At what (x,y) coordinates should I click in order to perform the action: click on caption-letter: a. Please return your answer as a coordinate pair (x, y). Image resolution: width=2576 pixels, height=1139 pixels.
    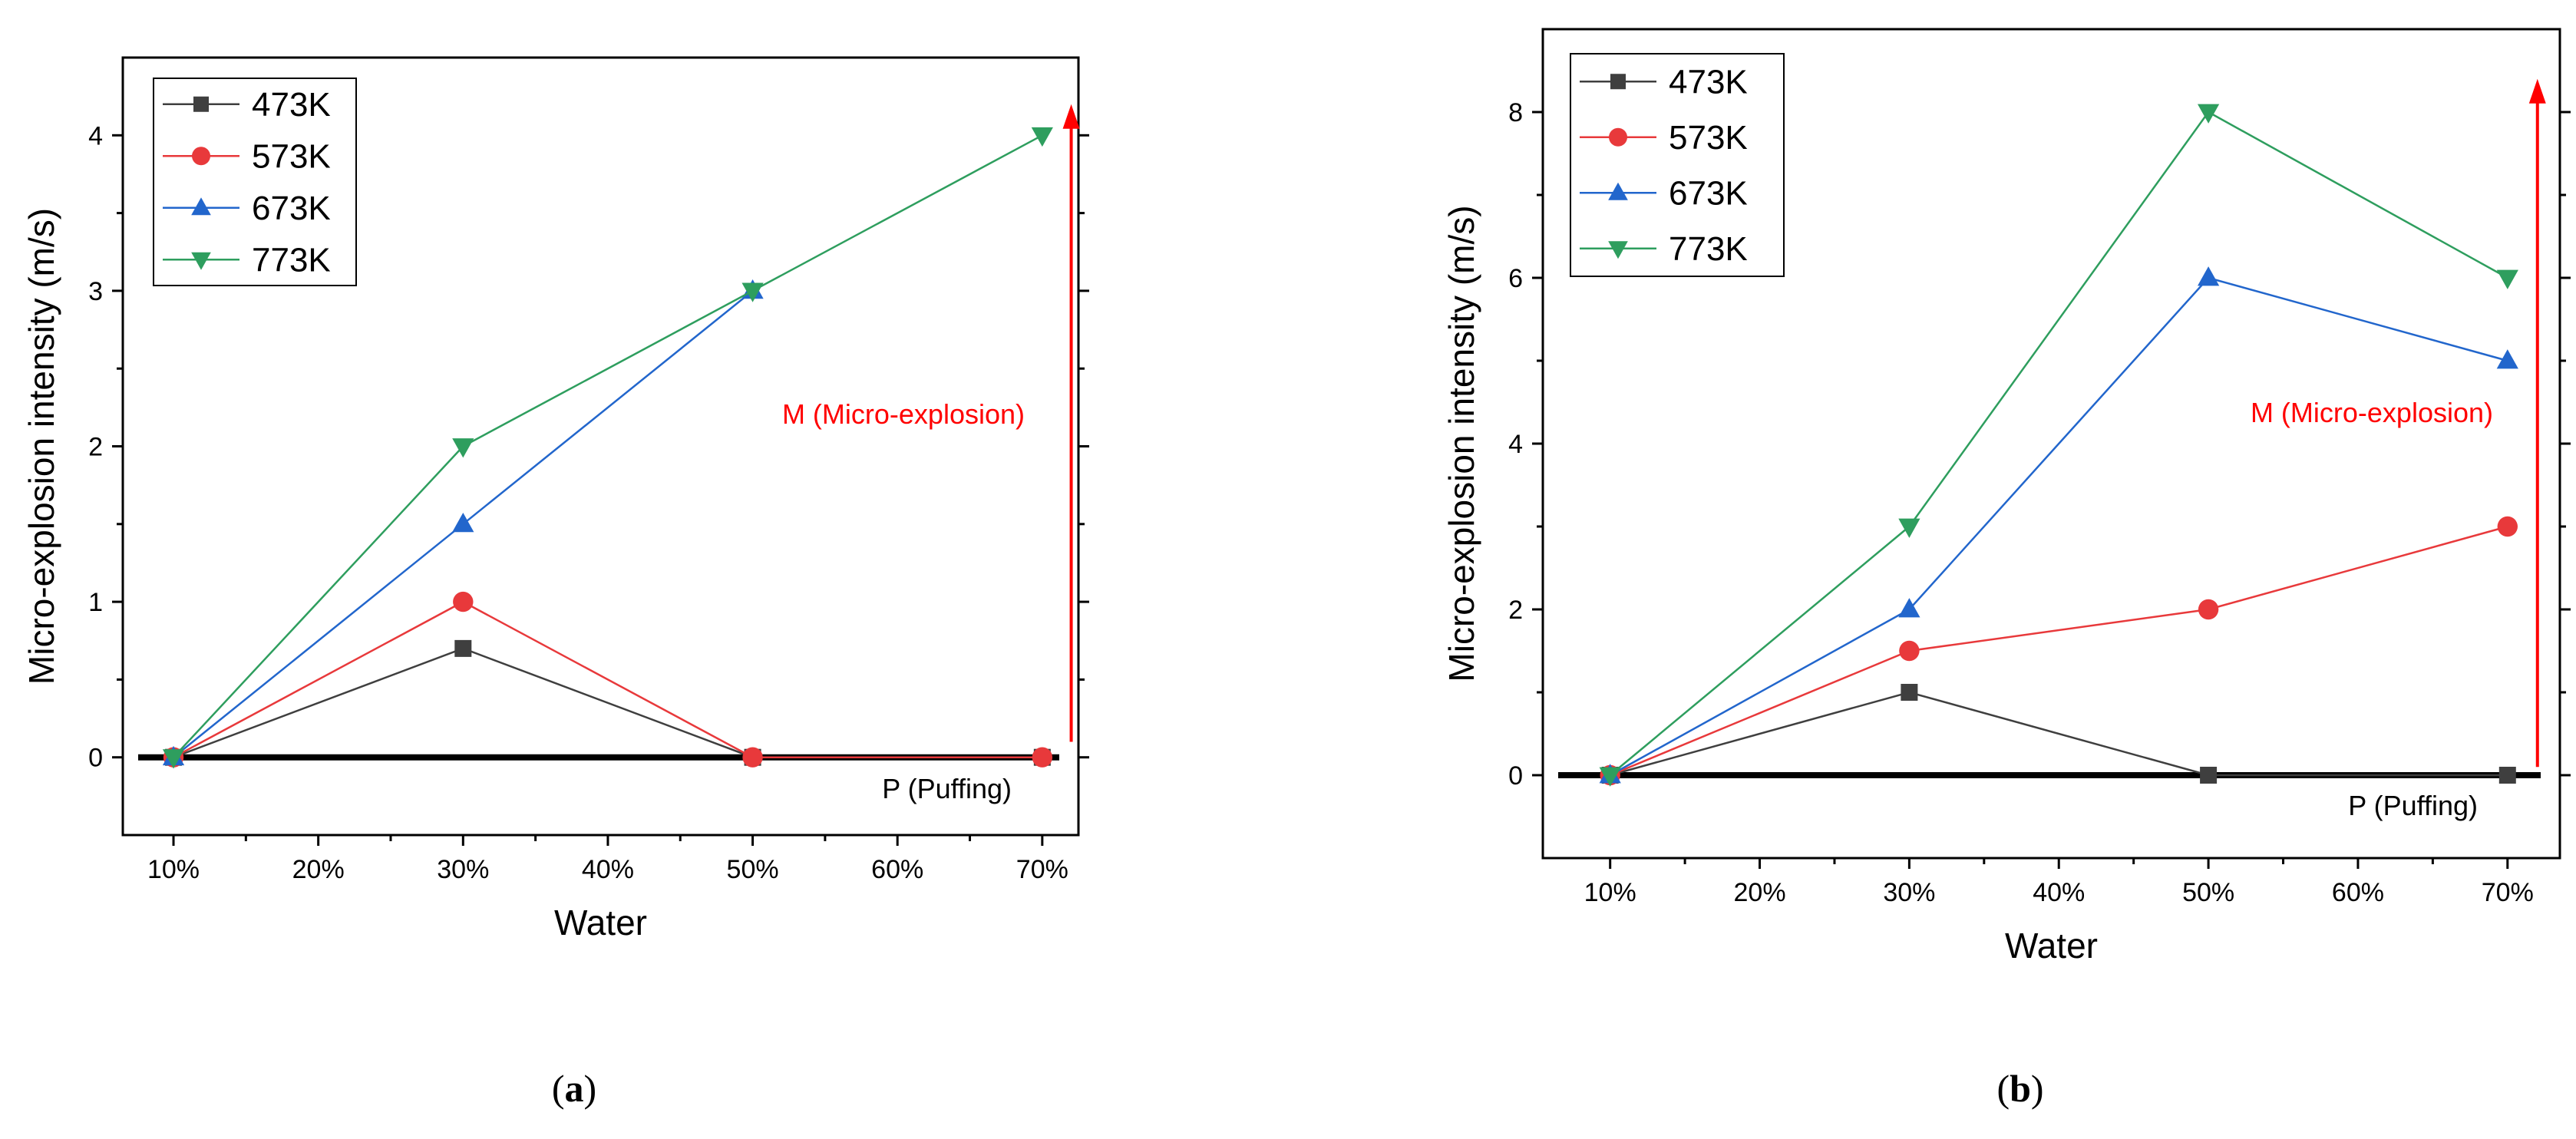
    Looking at the image, I should click on (574, 1088).